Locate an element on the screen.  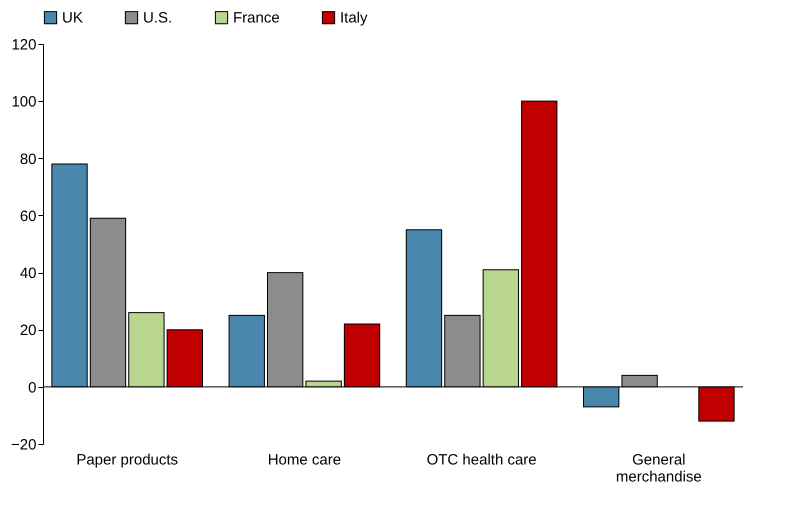
legend-label: Italy is located at coordinates (354, 18).